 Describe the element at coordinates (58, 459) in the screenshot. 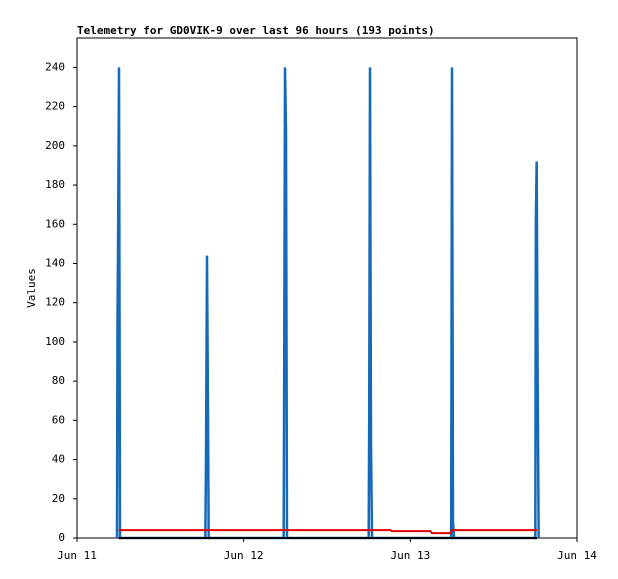

I see `y-tick-label: 40` at that location.